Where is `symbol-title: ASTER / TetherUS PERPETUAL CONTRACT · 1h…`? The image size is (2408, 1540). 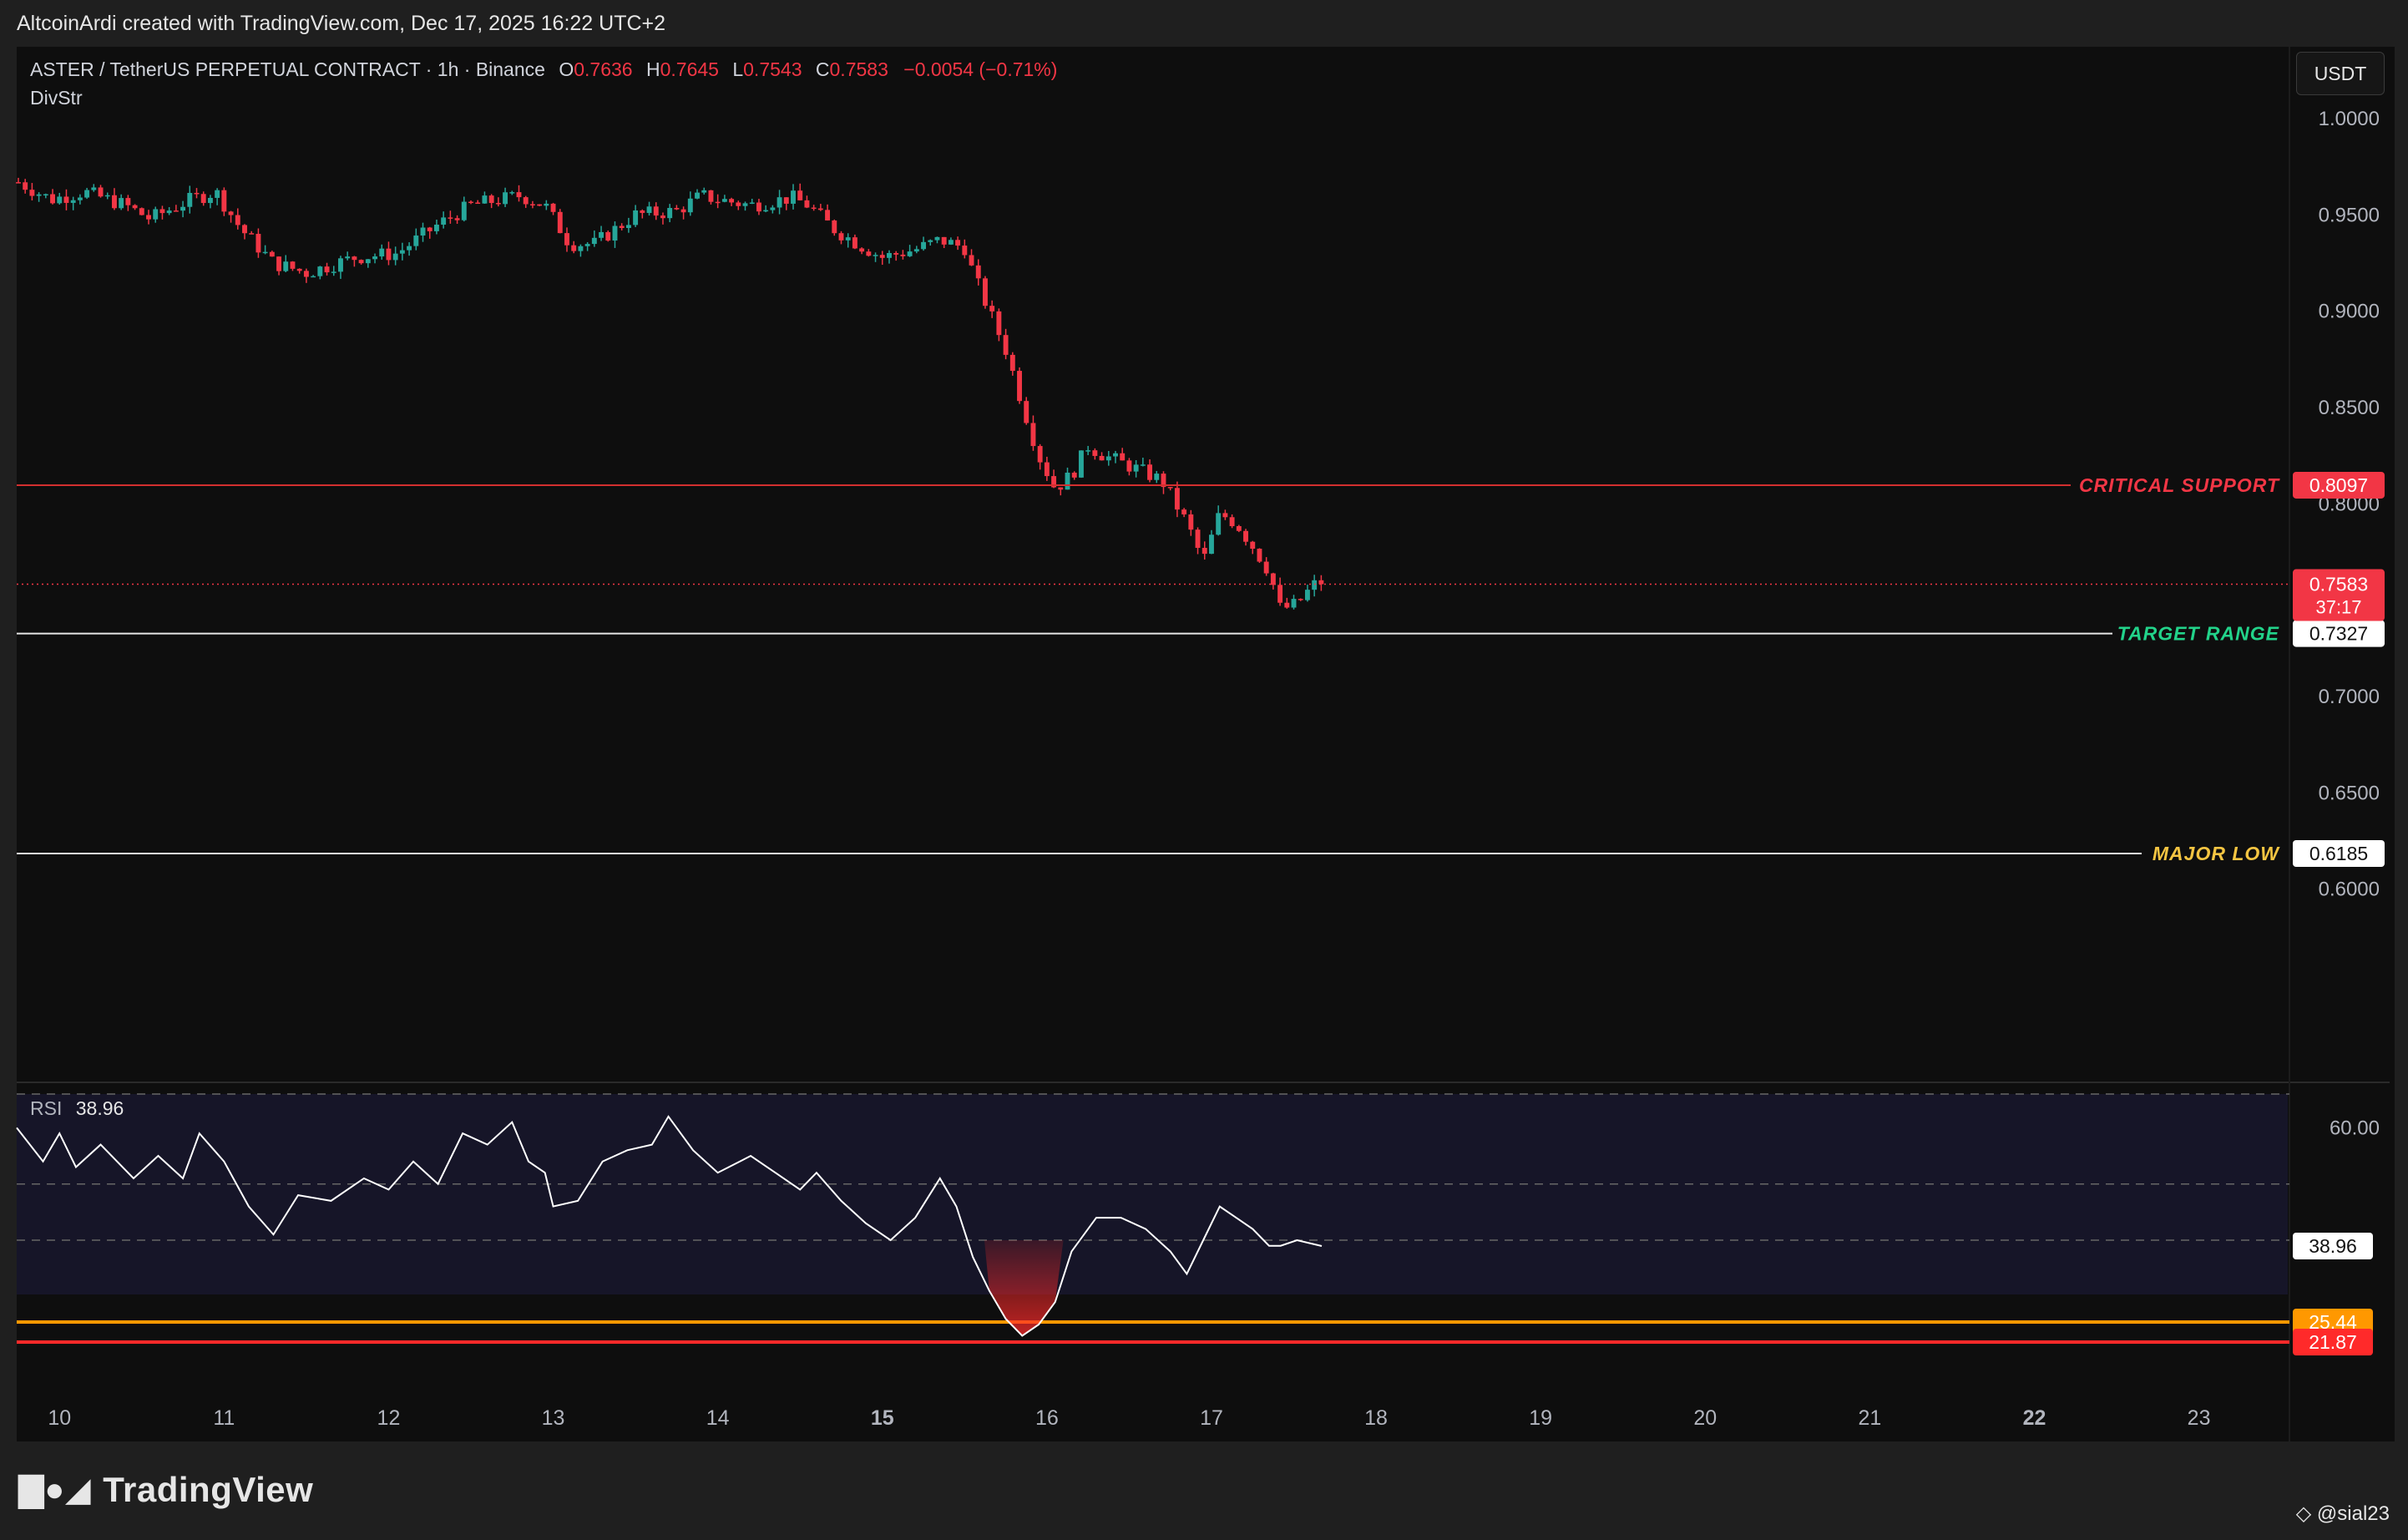
symbol-title: ASTER / TetherUS PERPETUAL CONTRACT · 1h… is located at coordinates (287, 69).